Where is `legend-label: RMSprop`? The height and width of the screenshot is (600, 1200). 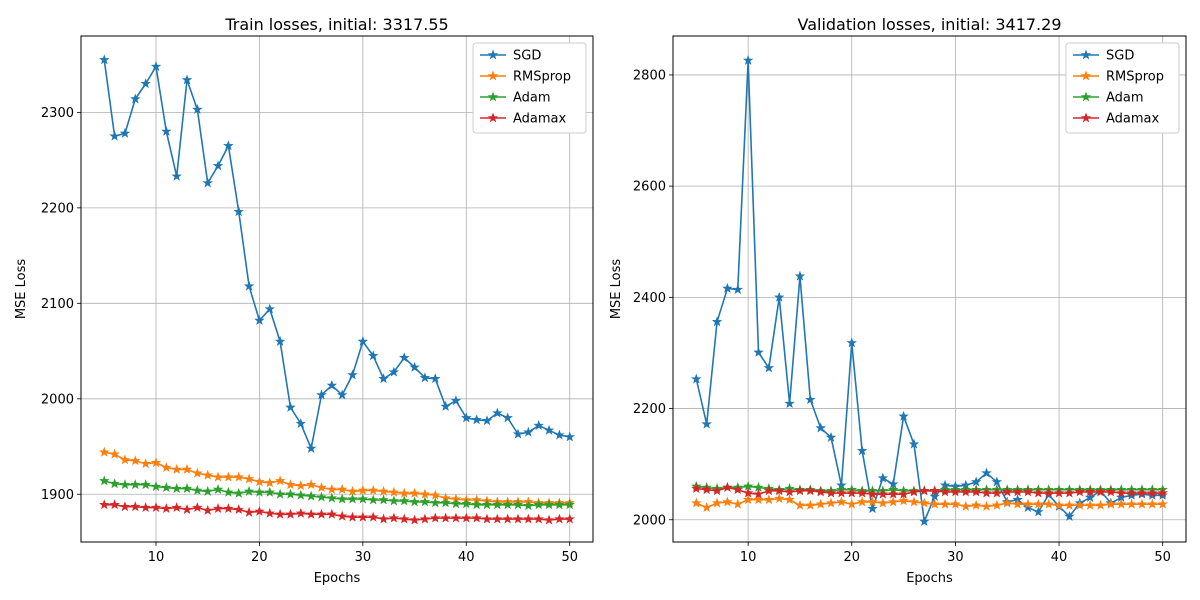
legend-label: RMSprop is located at coordinates (1135, 77).